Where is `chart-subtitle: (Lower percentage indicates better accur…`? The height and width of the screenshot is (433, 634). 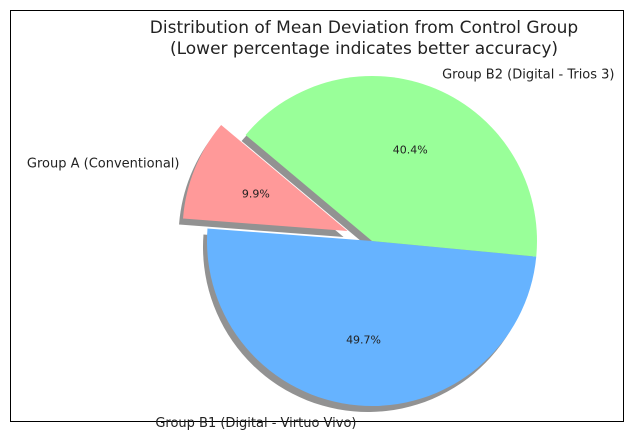 chart-subtitle: (Lower percentage indicates better accur… is located at coordinates (364, 49).